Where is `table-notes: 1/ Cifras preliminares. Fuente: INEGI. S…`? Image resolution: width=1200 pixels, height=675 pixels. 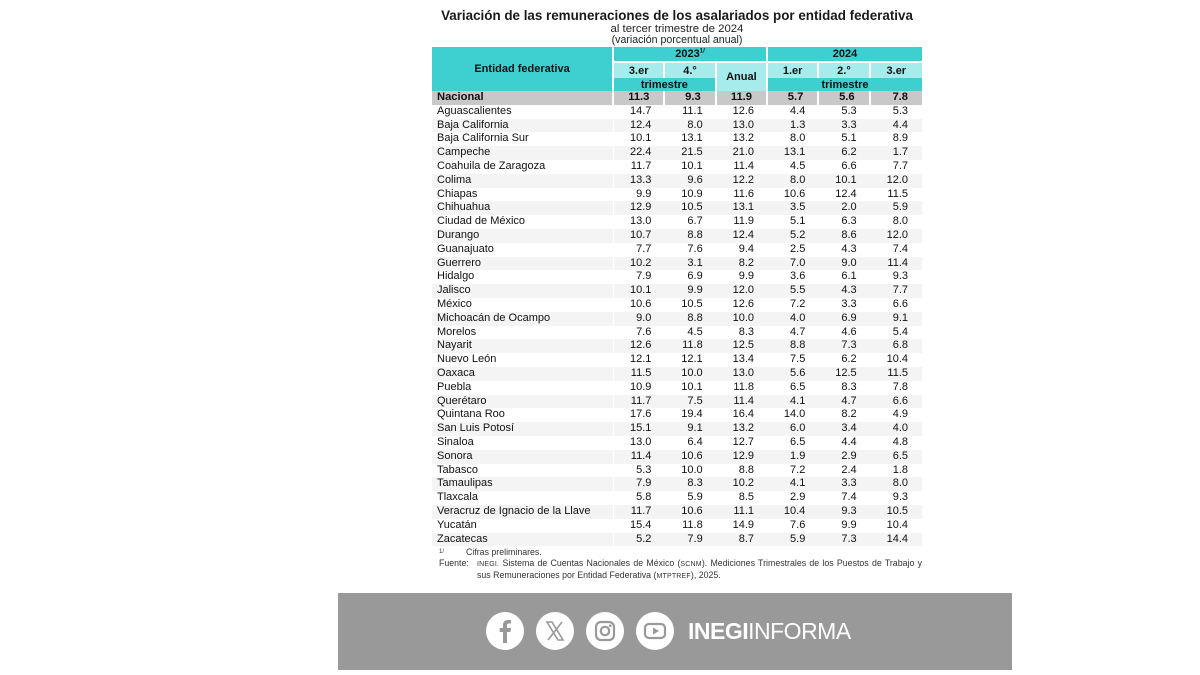
table-notes: 1/ Cifras preliminares. Fuente: INEGI. S… is located at coordinates (677, 564).